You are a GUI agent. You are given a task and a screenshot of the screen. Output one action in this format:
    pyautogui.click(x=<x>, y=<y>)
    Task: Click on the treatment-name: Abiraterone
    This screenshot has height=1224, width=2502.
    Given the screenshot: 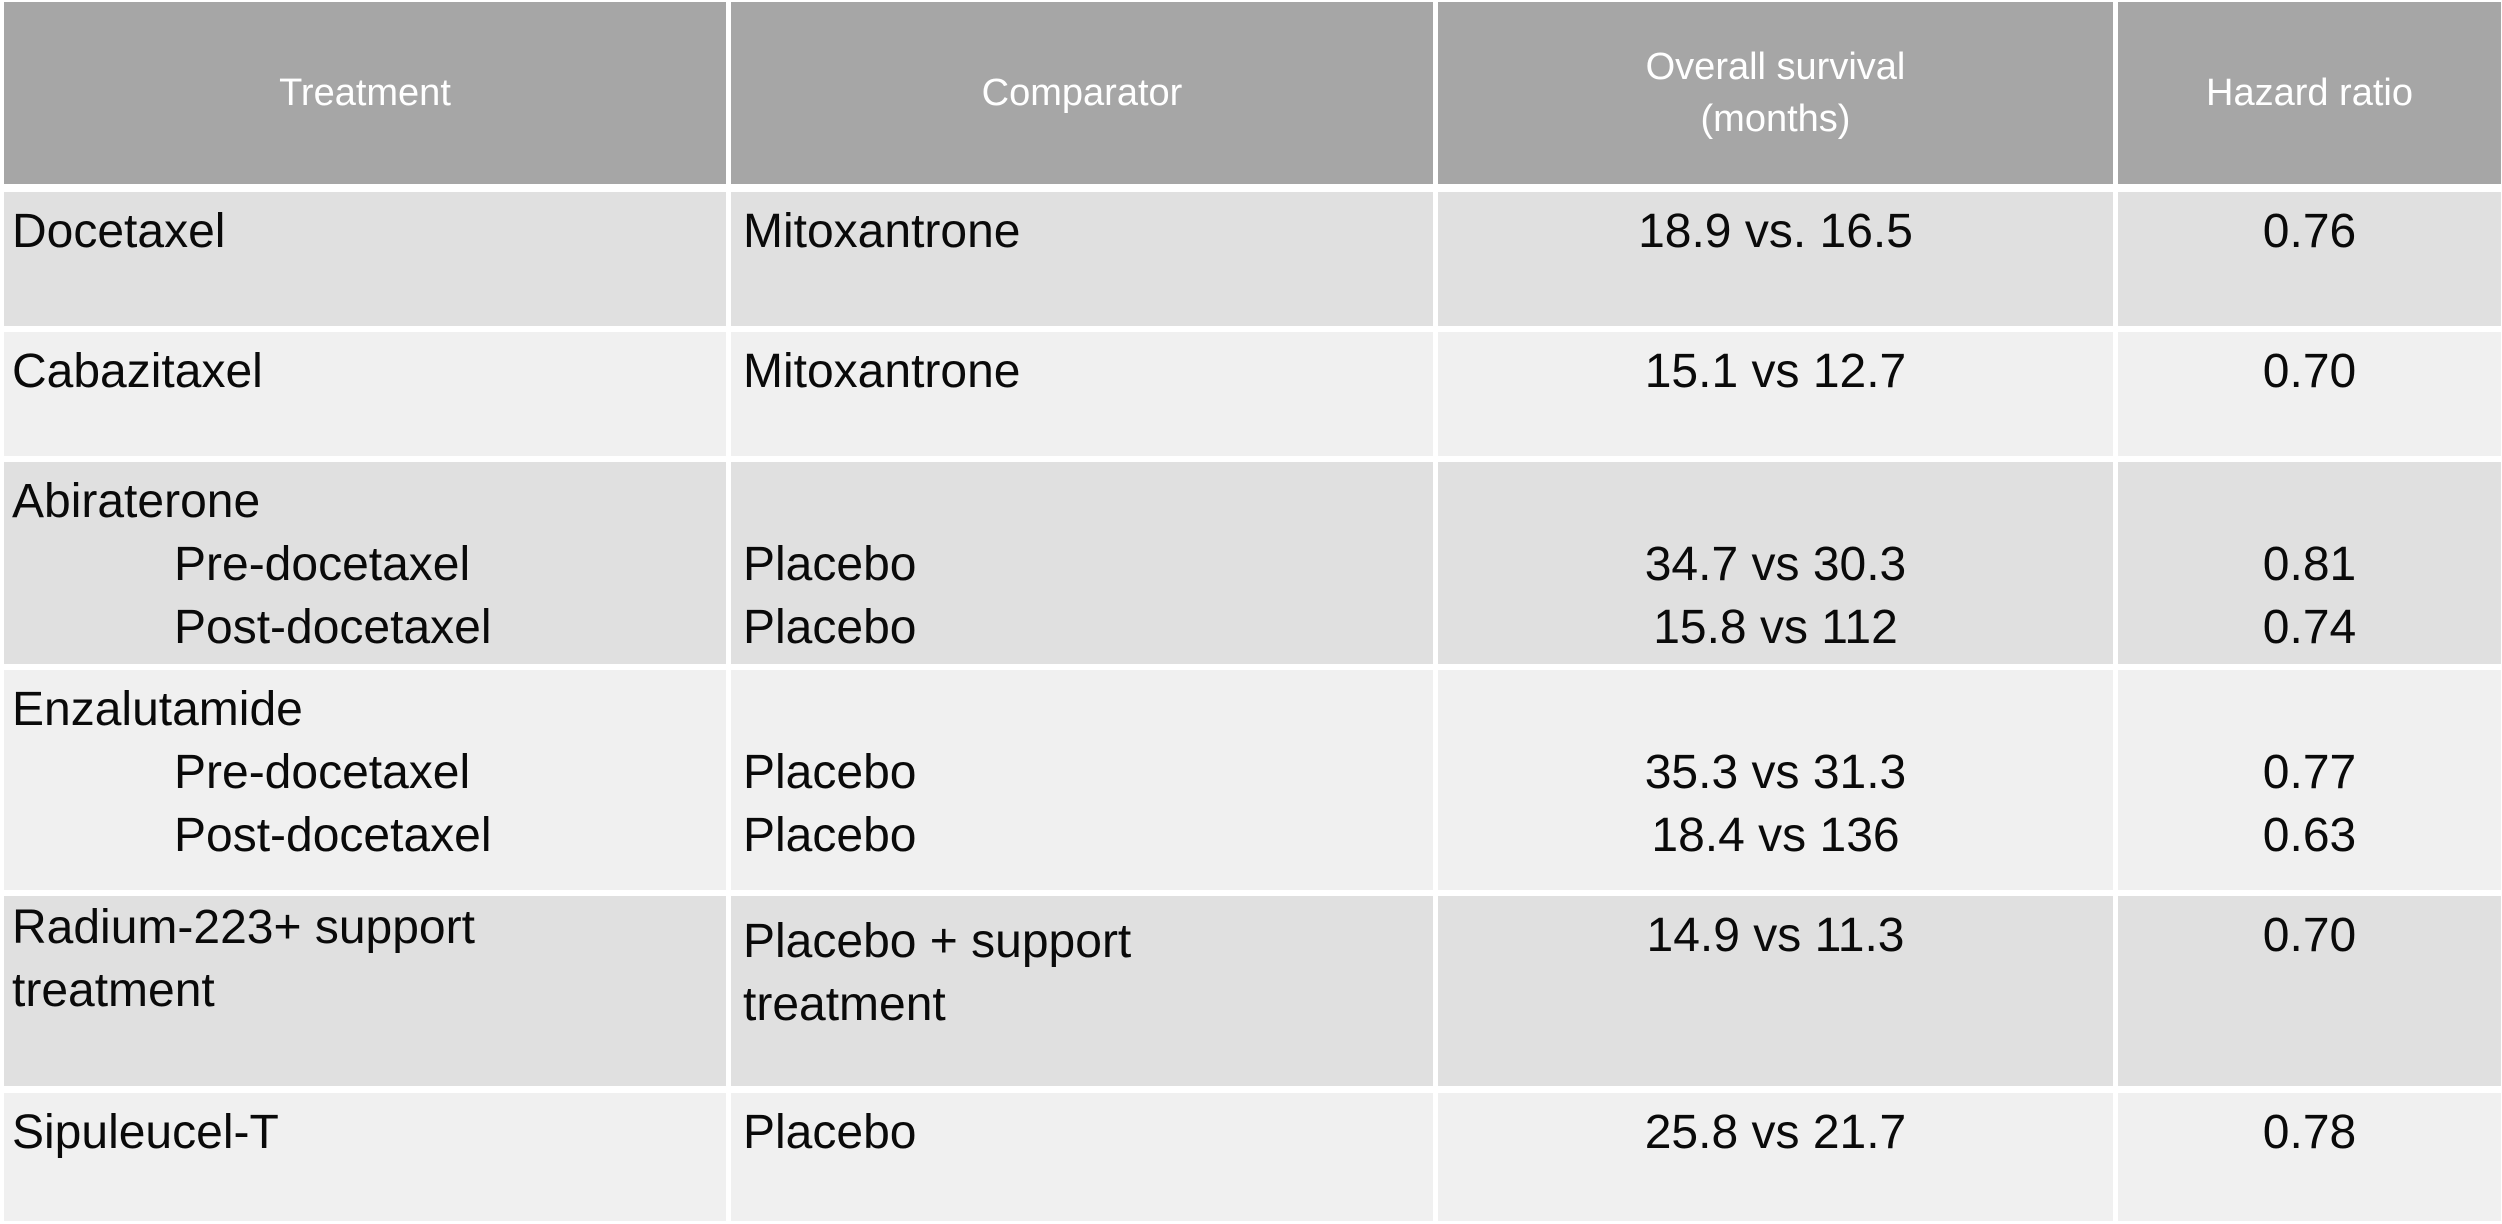 What is the action you would take?
    pyautogui.click(x=136, y=501)
    